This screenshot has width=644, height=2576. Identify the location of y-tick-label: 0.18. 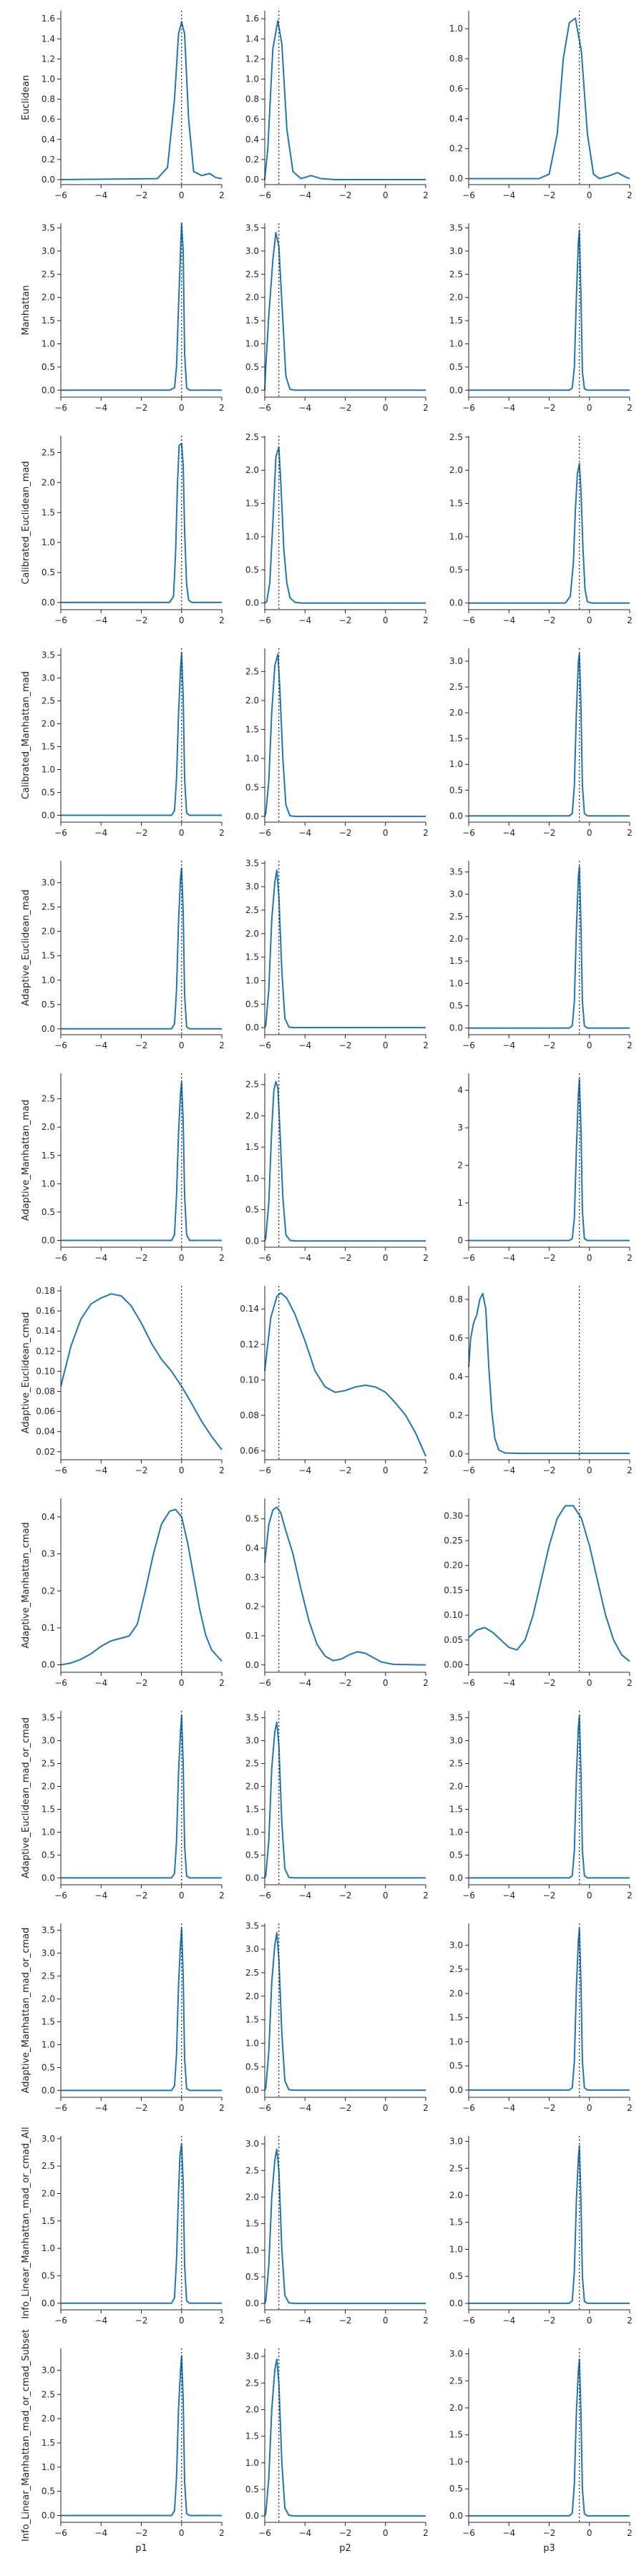
(45, 1291).